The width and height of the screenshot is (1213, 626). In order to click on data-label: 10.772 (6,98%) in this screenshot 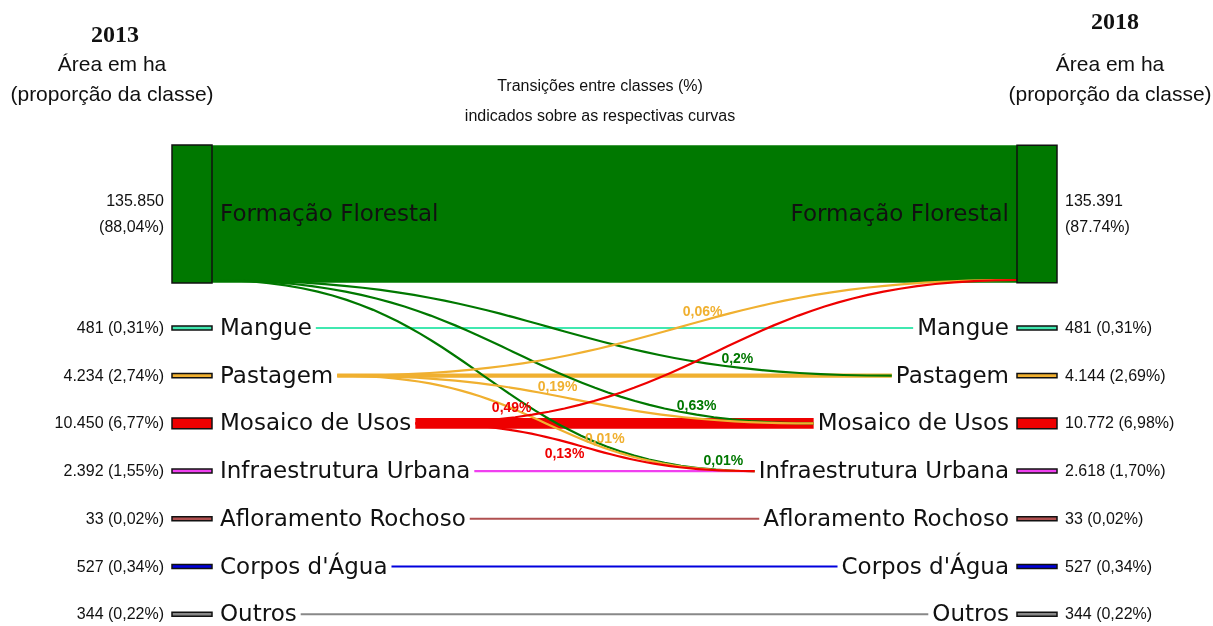, I will do `click(1120, 423)`.